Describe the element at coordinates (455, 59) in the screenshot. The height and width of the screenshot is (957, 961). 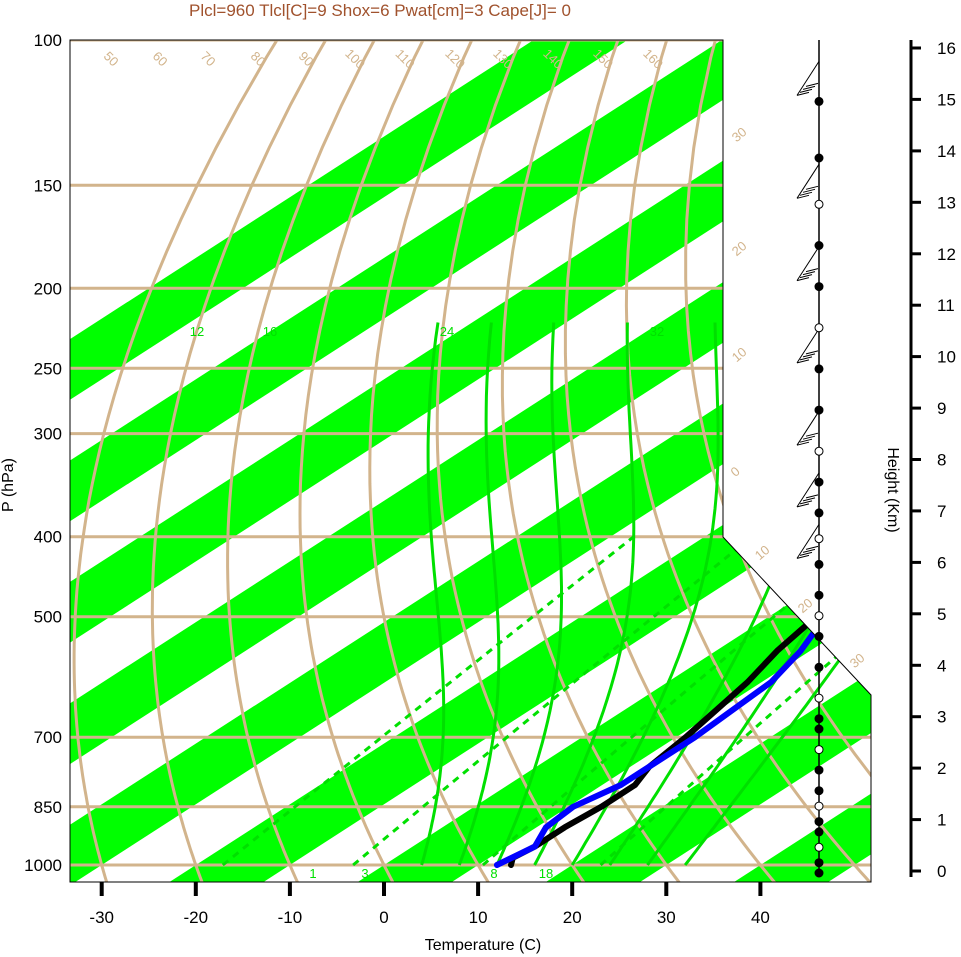
I see `theta-label: 120` at that location.